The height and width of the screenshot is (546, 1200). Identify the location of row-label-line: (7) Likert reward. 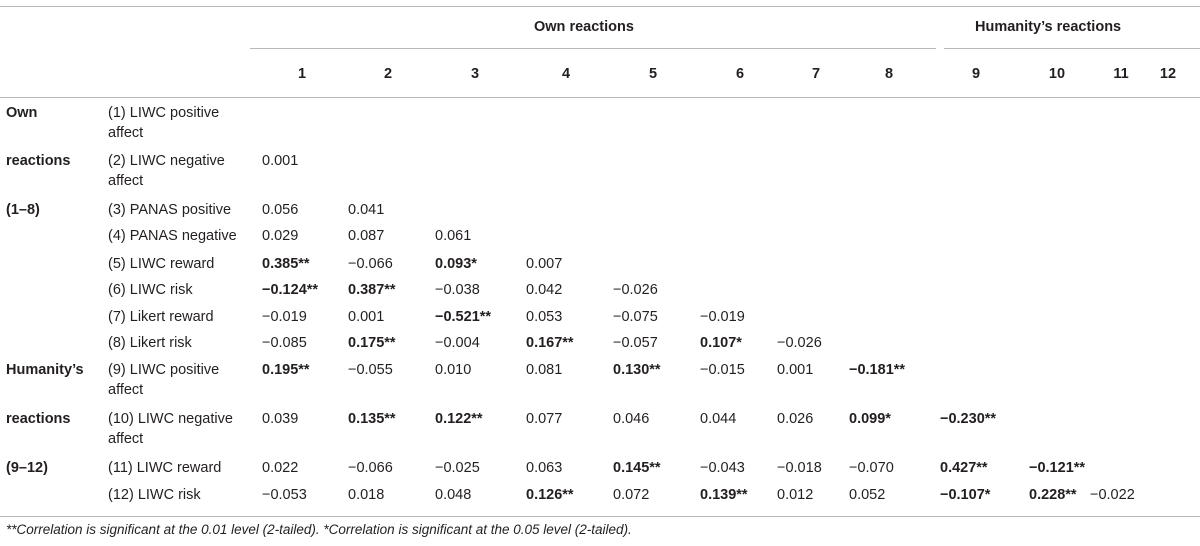
(161, 317).